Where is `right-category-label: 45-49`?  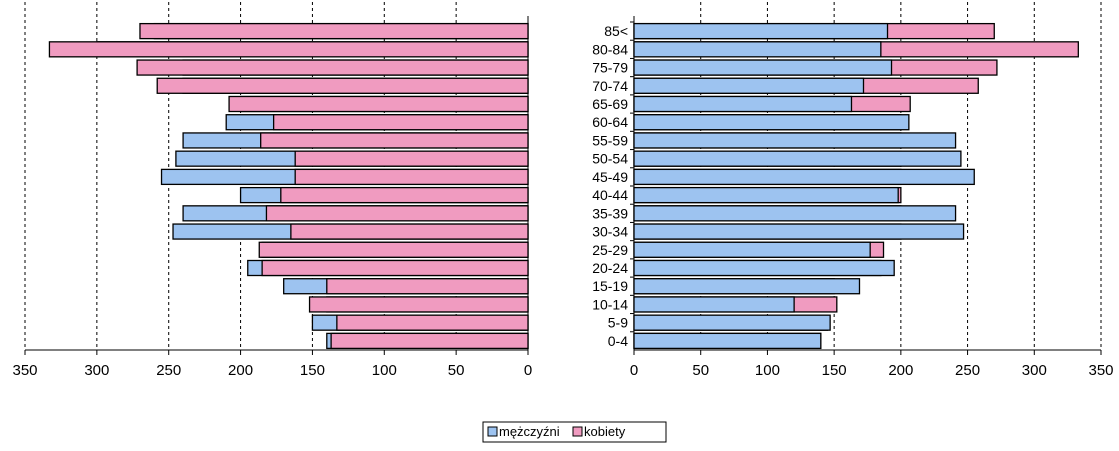
right-category-label: 45-49 is located at coordinates (610, 177).